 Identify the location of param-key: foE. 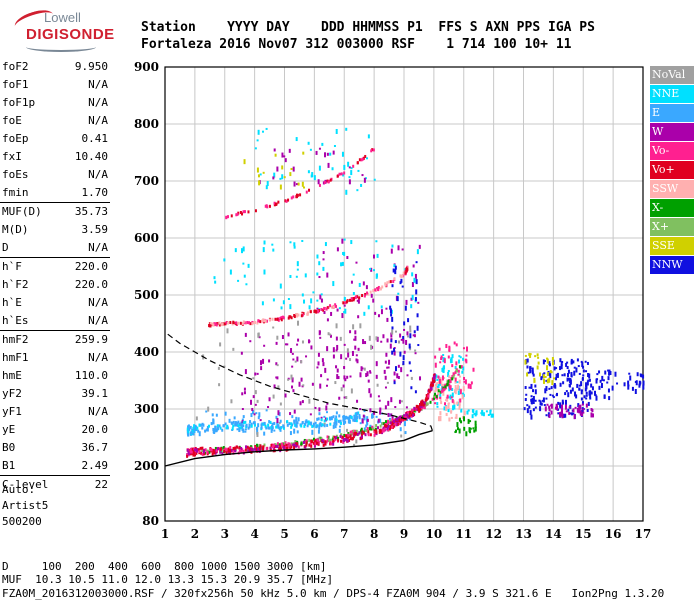
(12, 120).